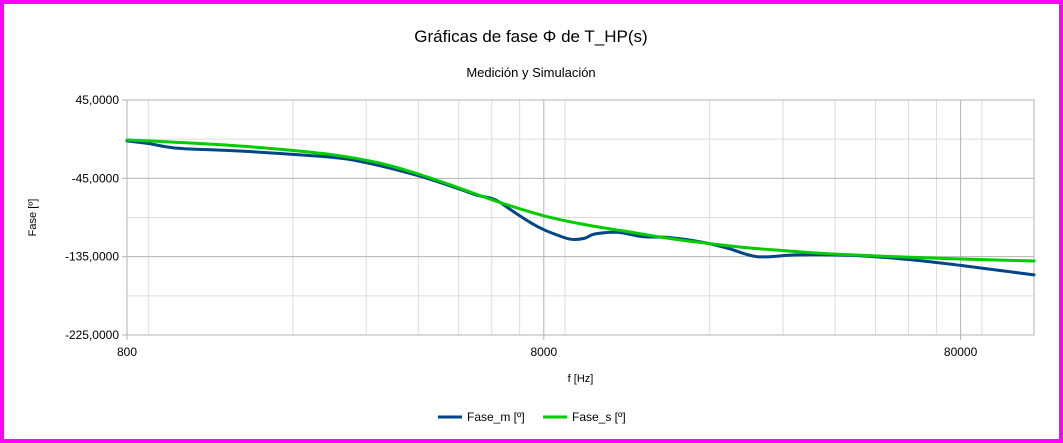 Image resolution: width=1063 pixels, height=443 pixels. Describe the element at coordinates (127, 352) in the screenshot. I see `x-tick-label: 800` at that location.